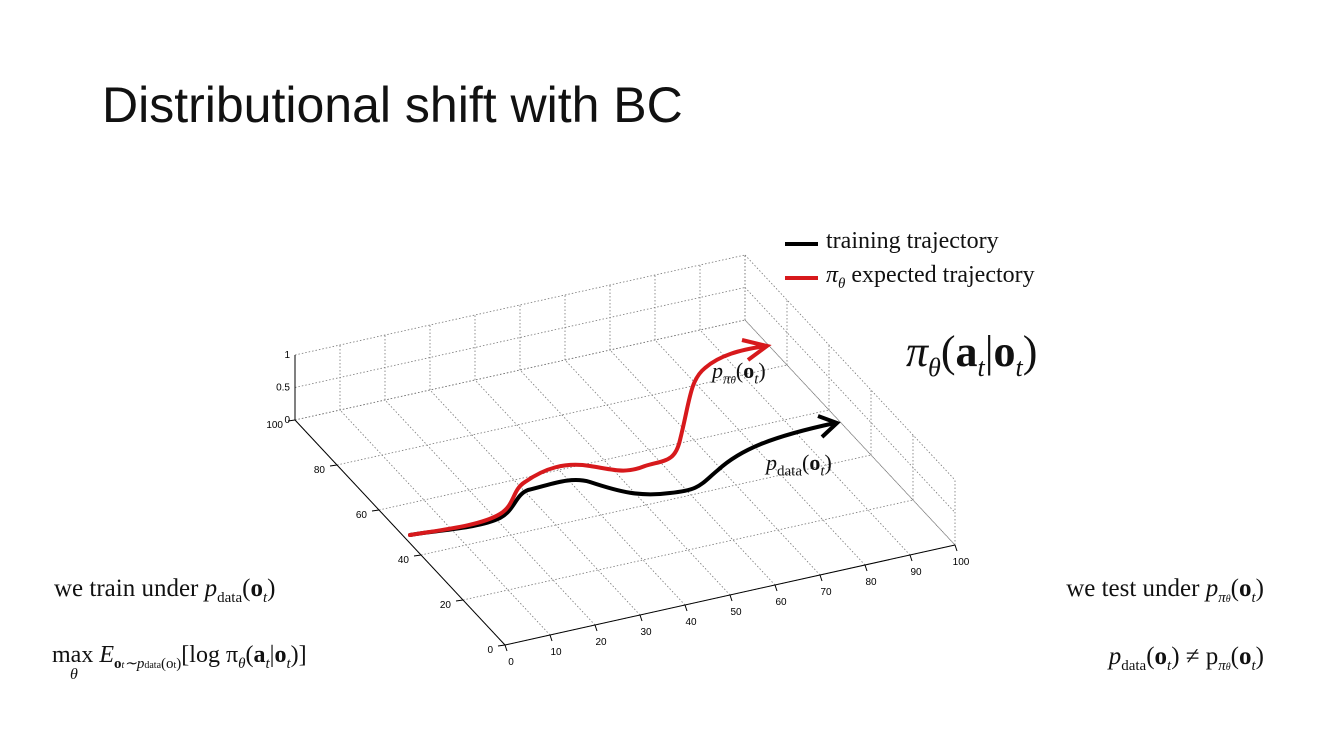 The image size is (1334, 750). I want to click on z-tick-label: 0.5, so click(283, 388).